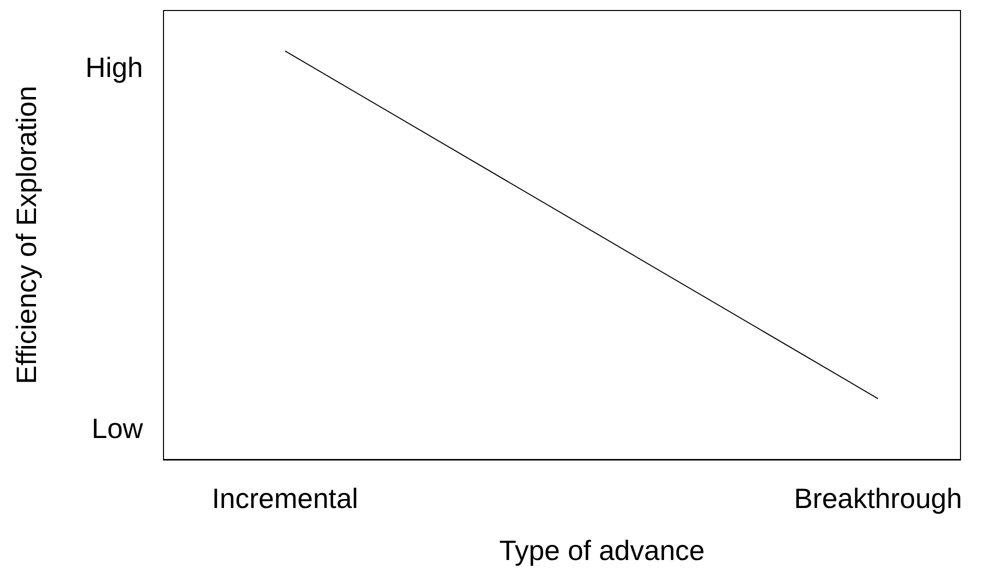 This screenshot has height=570, width=981. I want to click on text: Low, so click(116, 429).